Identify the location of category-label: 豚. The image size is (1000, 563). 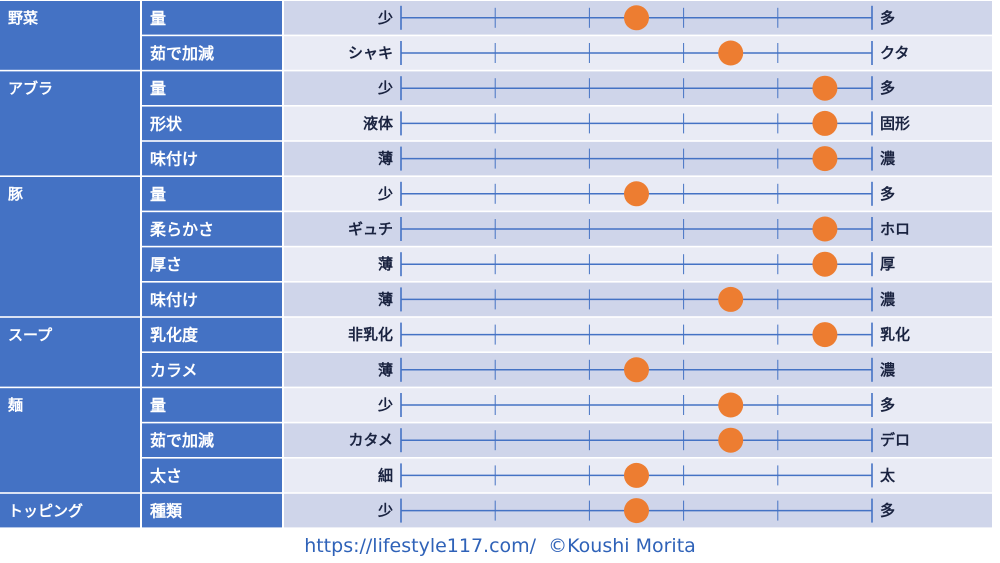
(15, 194).